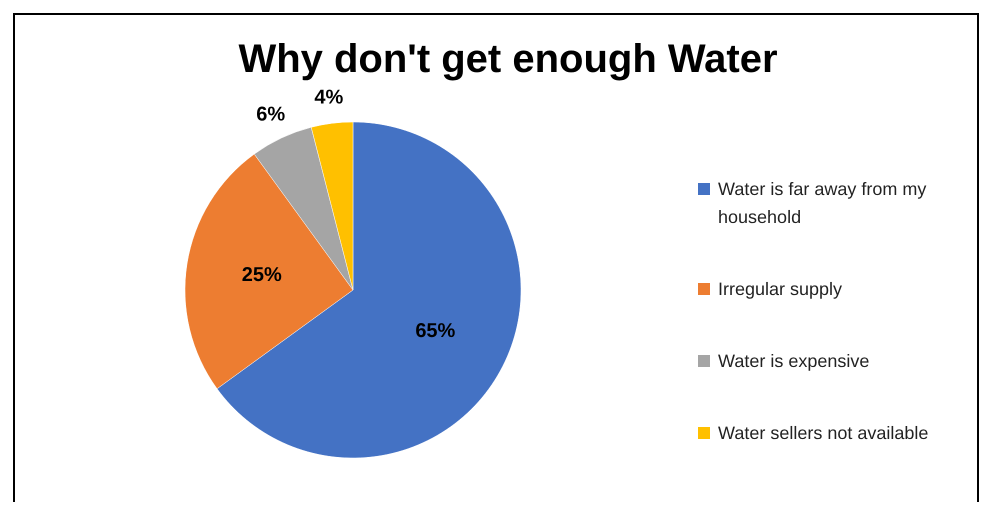 The width and height of the screenshot is (990, 510). I want to click on legend-label: Water is far away from my household, so click(822, 202).